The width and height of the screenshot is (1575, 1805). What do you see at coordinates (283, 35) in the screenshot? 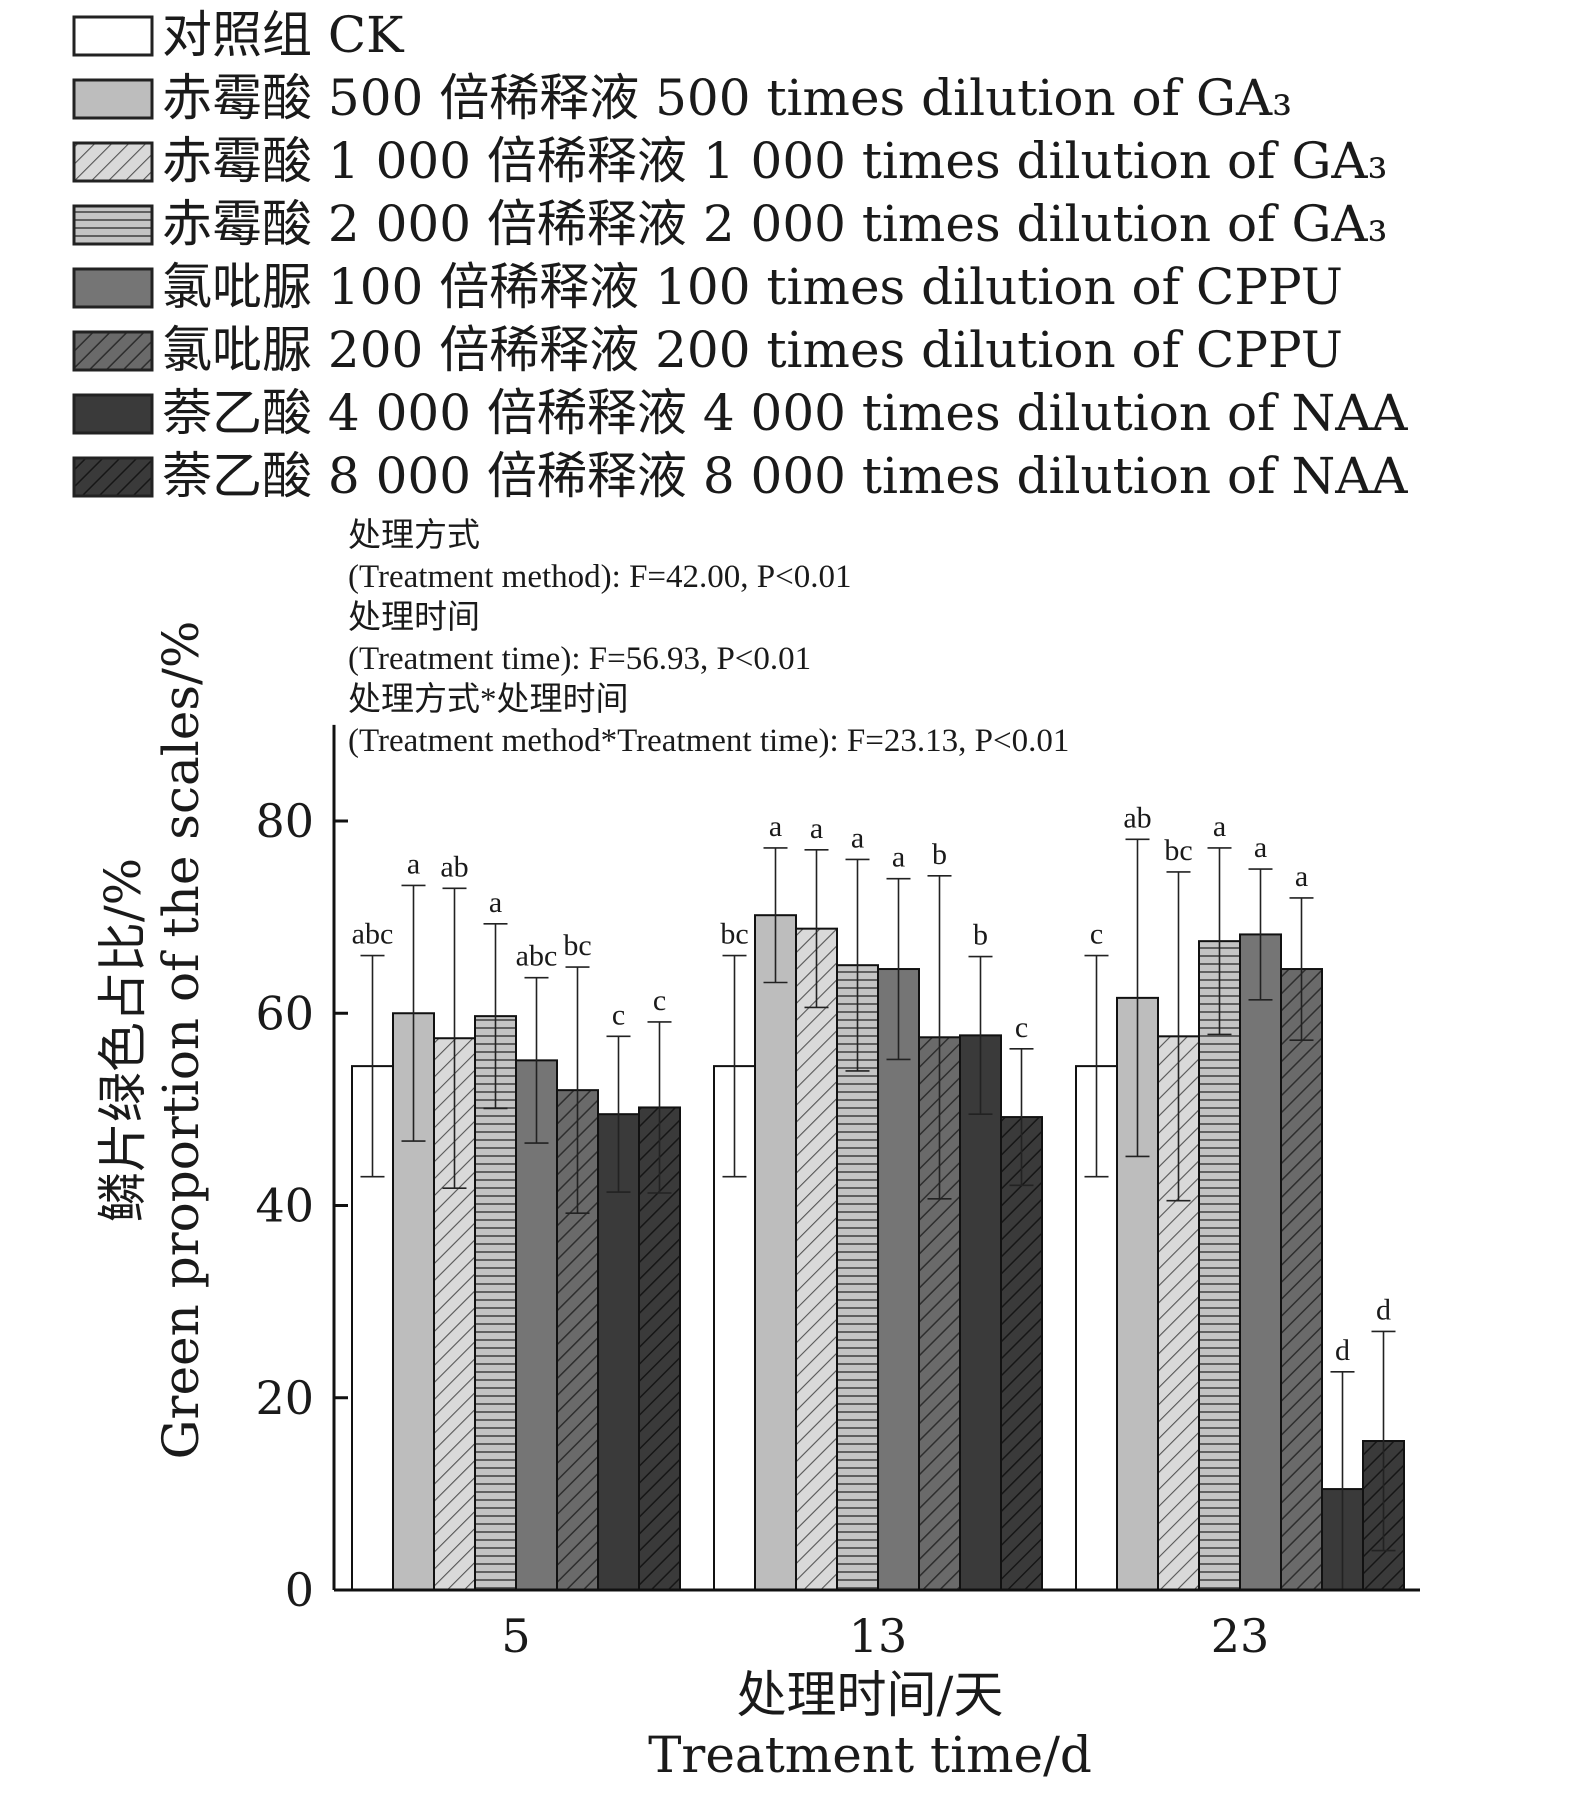
I see `legend-label: 对照组 CK` at bounding box center [283, 35].